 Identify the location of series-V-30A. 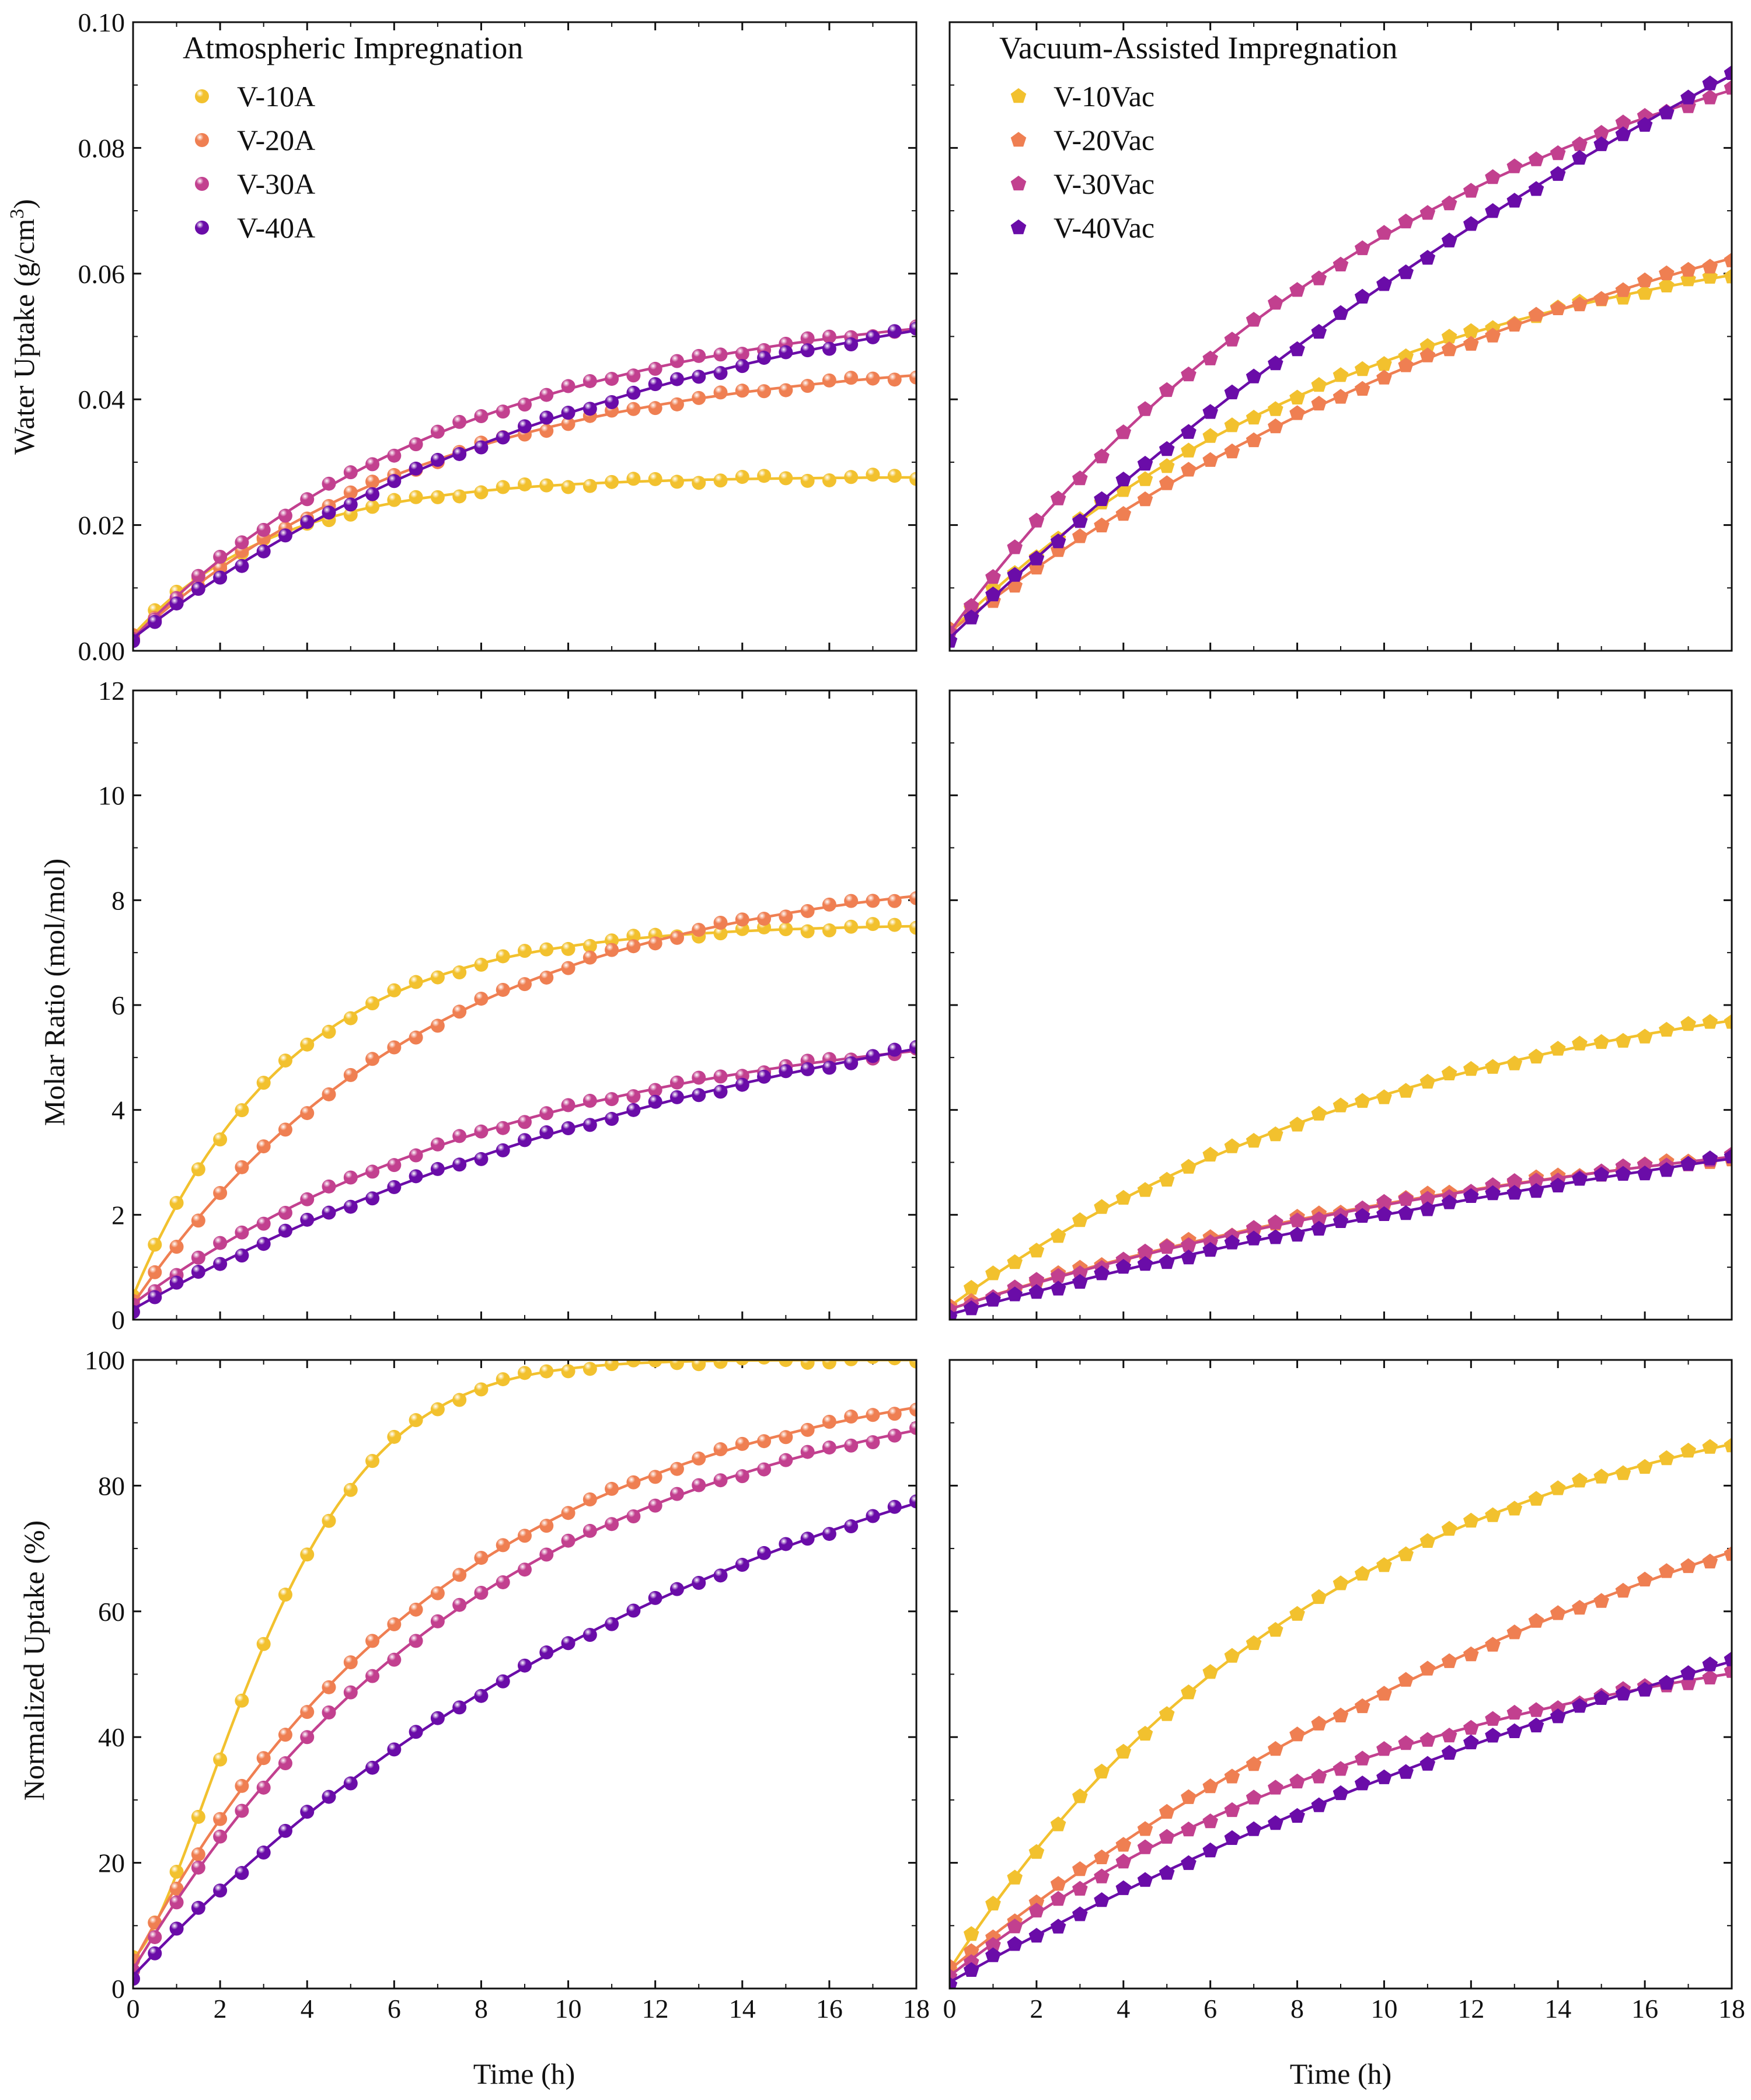
(524, 1699).